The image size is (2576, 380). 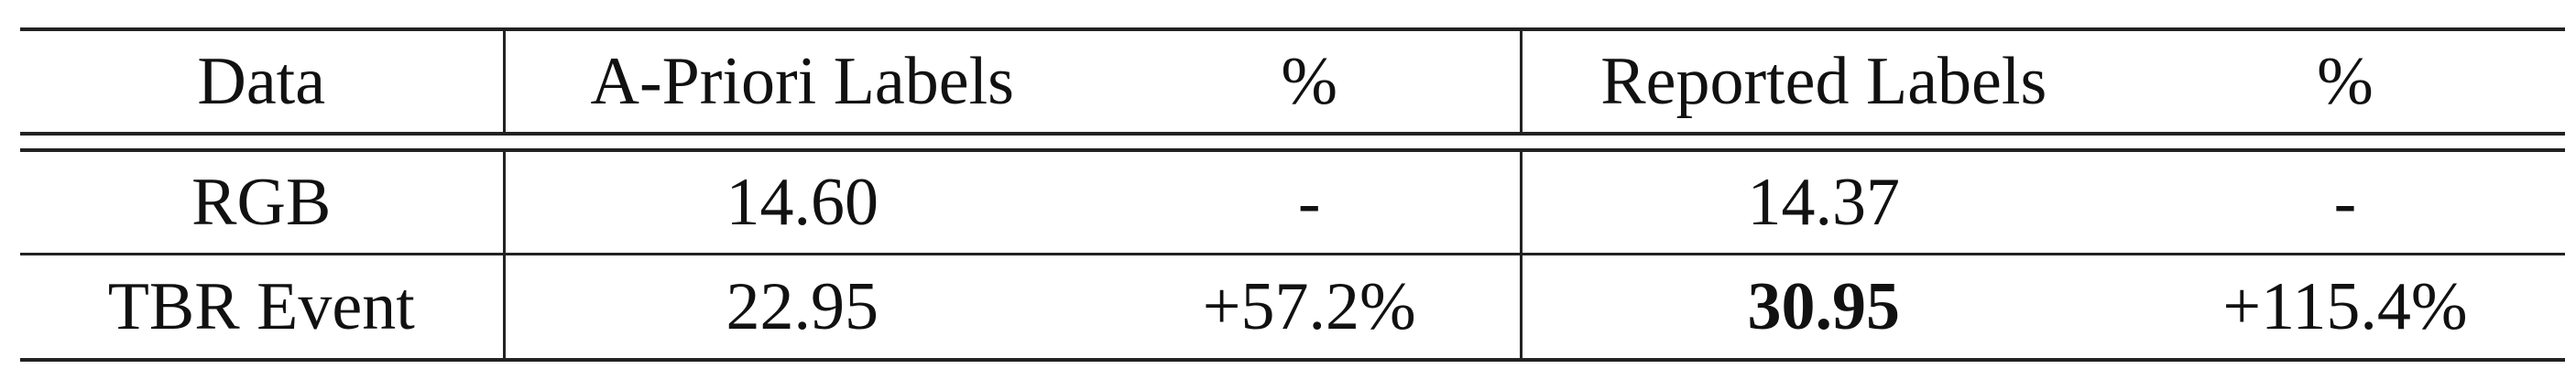 What do you see at coordinates (1823, 201) in the screenshot?
I see `cell-reported-rgb: 14.37` at bounding box center [1823, 201].